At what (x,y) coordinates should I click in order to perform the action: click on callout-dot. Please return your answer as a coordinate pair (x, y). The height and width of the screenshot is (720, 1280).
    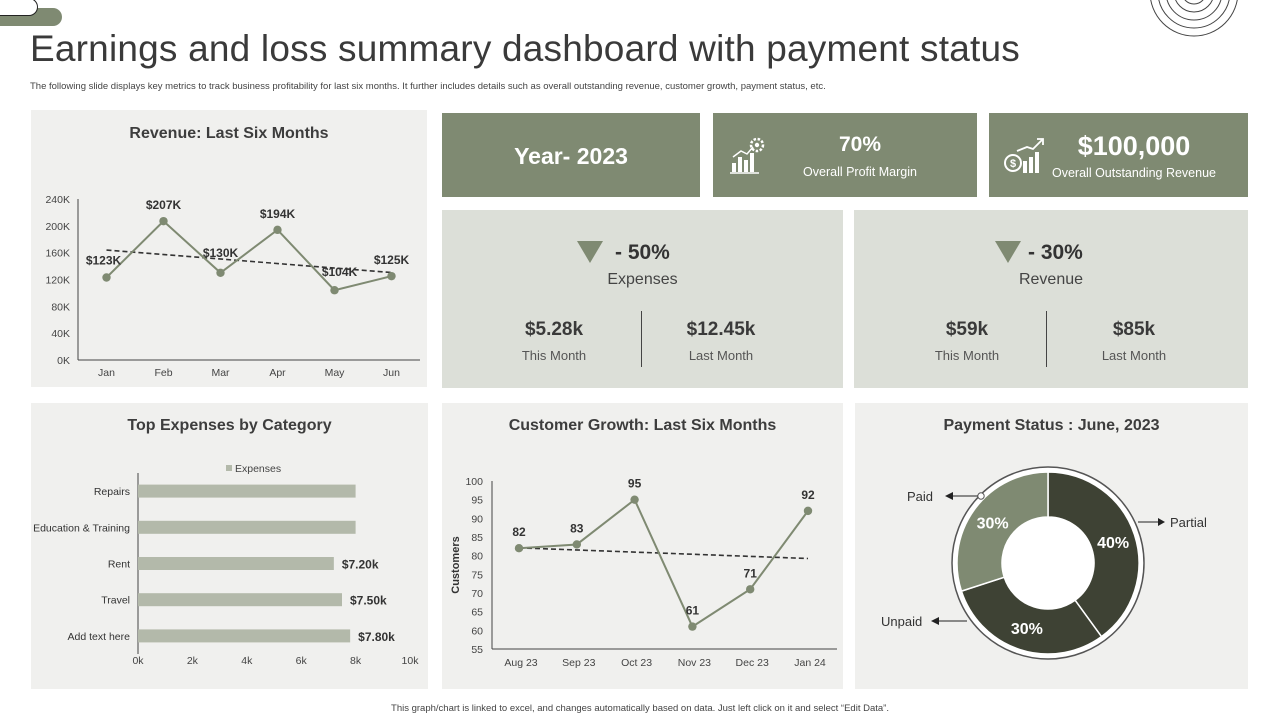
    Looking at the image, I should click on (981, 496).